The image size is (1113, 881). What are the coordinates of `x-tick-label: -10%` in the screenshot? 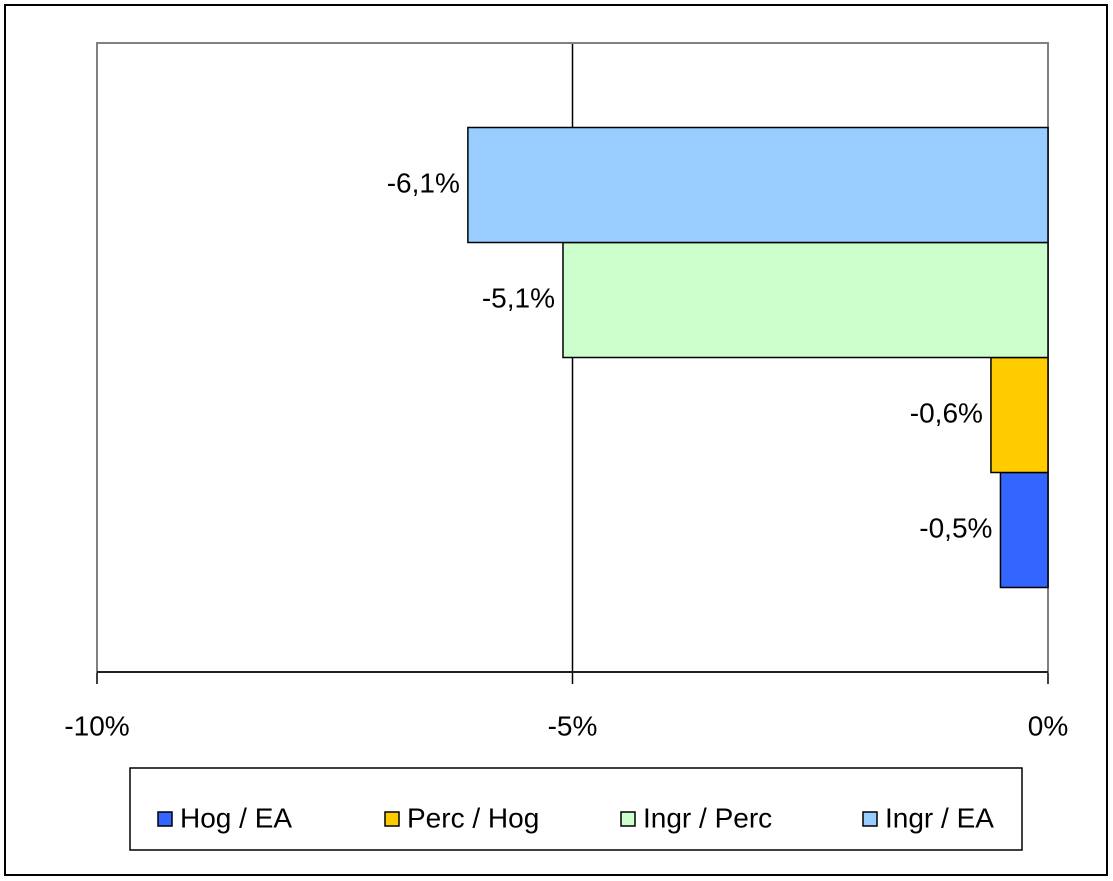 It's located at (96, 725).